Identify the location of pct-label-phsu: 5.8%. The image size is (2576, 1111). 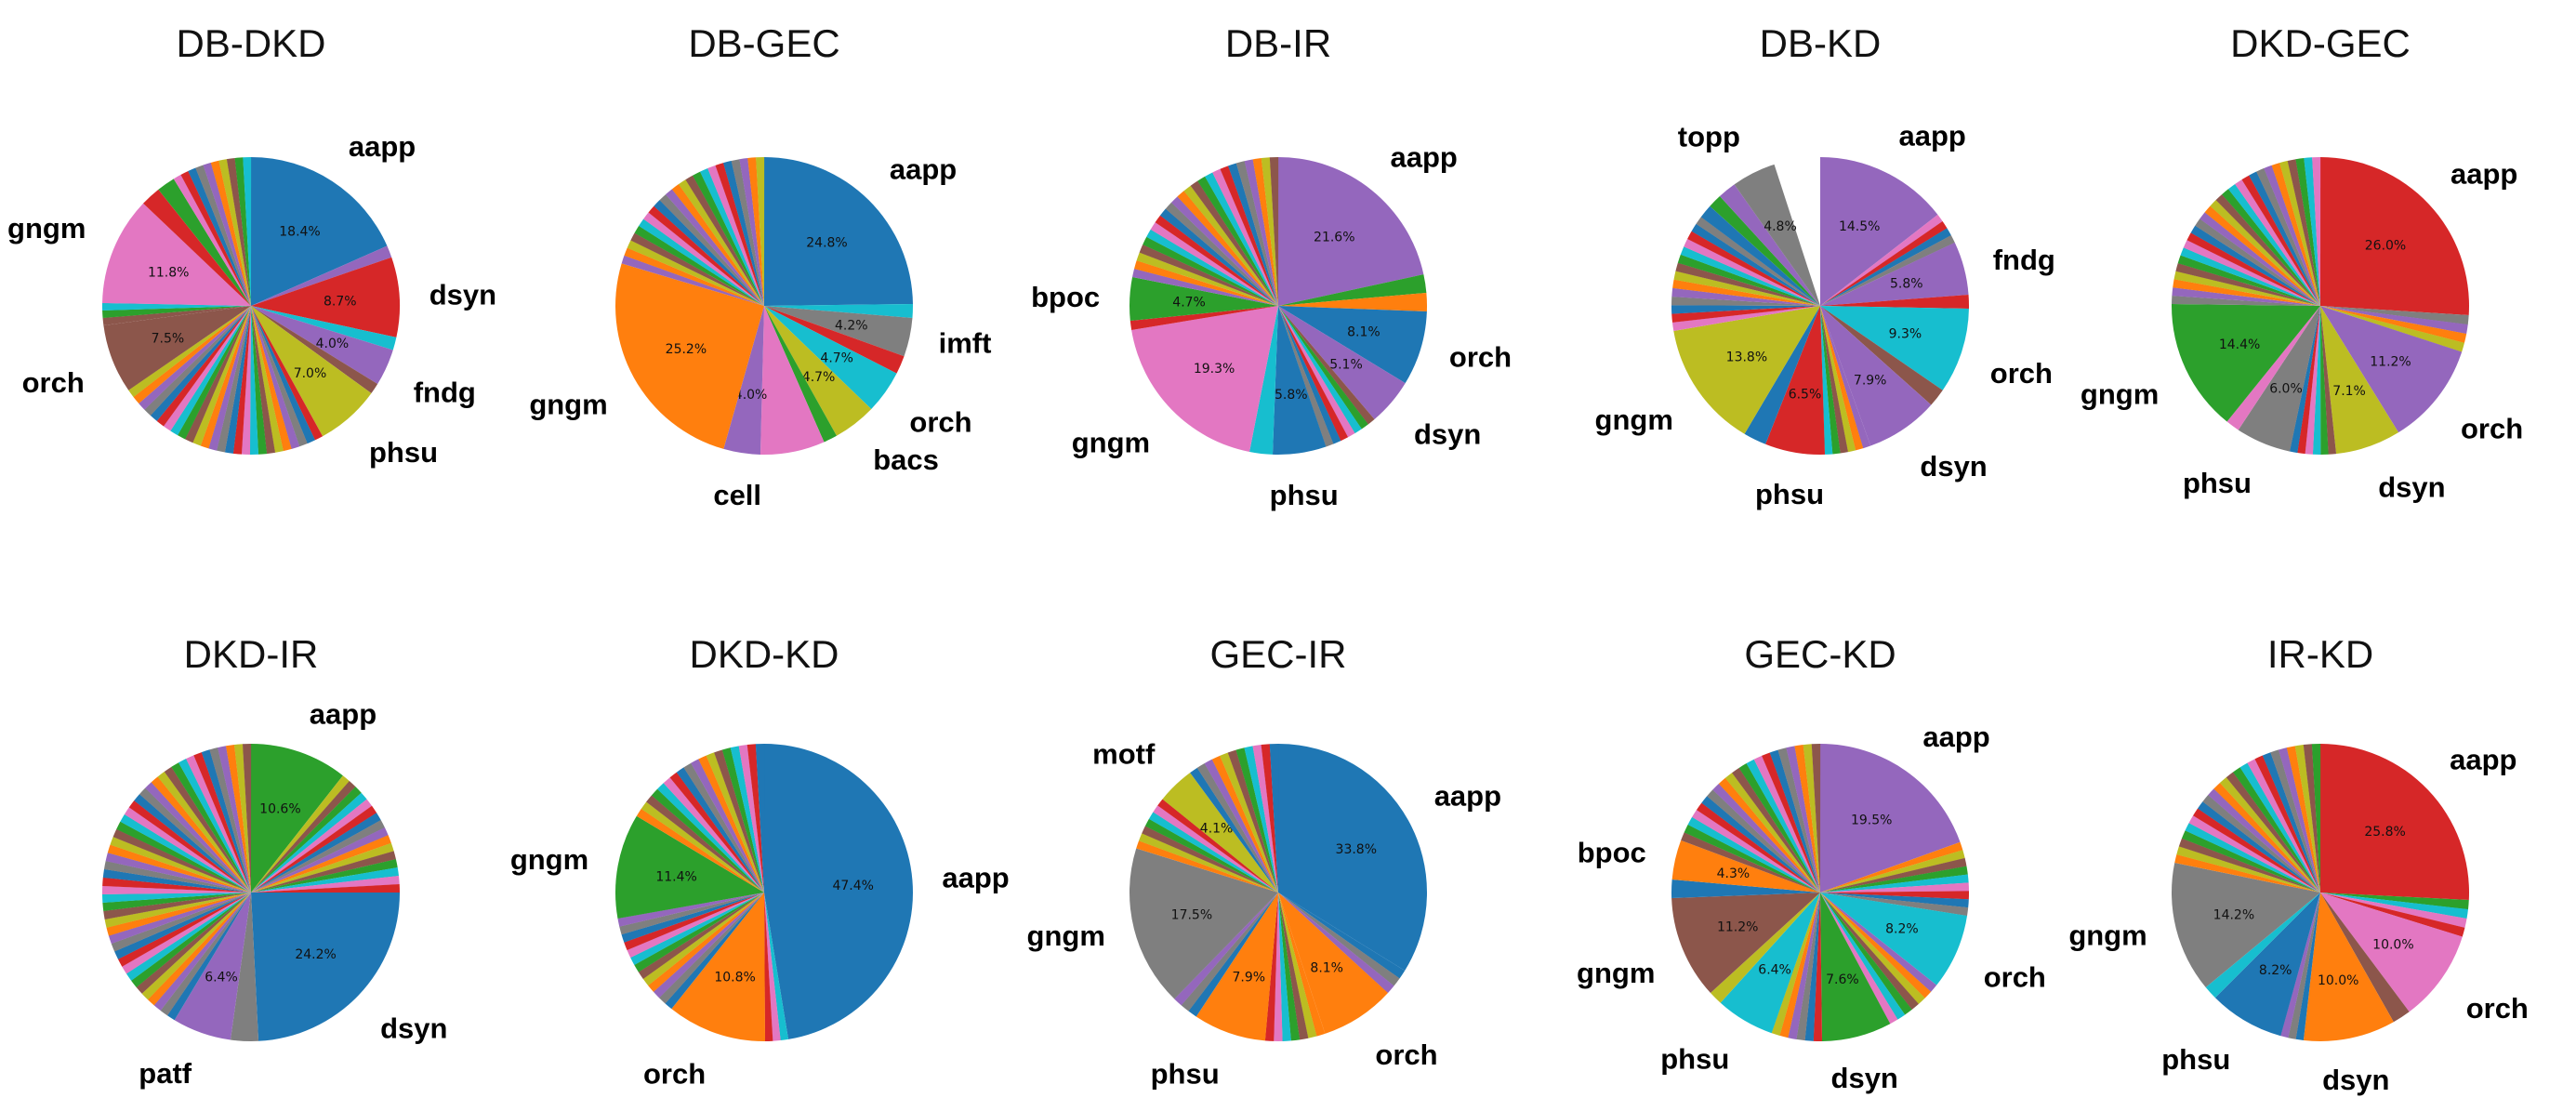
(1291, 395).